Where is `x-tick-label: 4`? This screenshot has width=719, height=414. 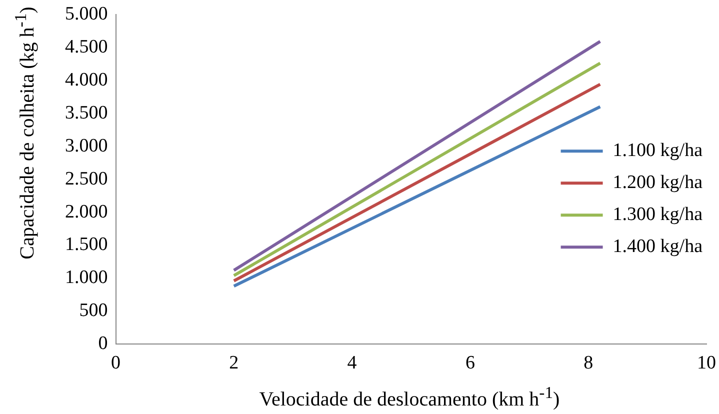
x-tick-label: 4 is located at coordinates (352, 363).